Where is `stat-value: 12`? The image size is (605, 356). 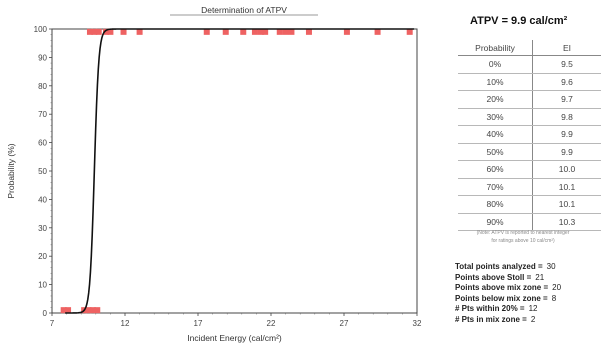 stat-value: 12 is located at coordinates (533, 309).